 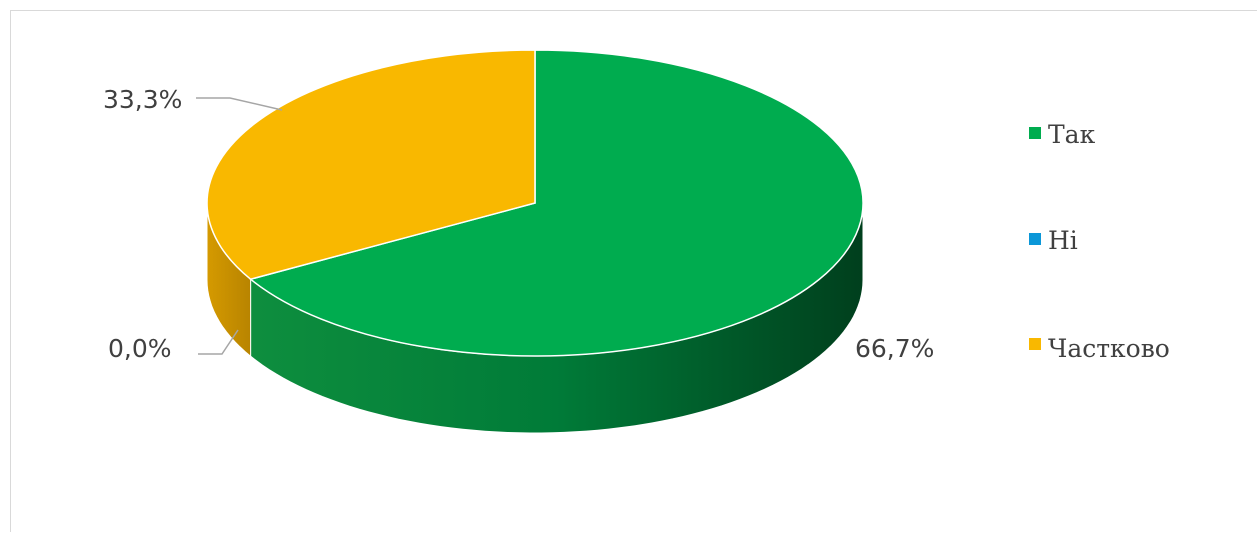 What do you see at coordinates (239, 104) in the screenshot?
I see `leader-line-chastkovo` at bounding box center [239, 104].